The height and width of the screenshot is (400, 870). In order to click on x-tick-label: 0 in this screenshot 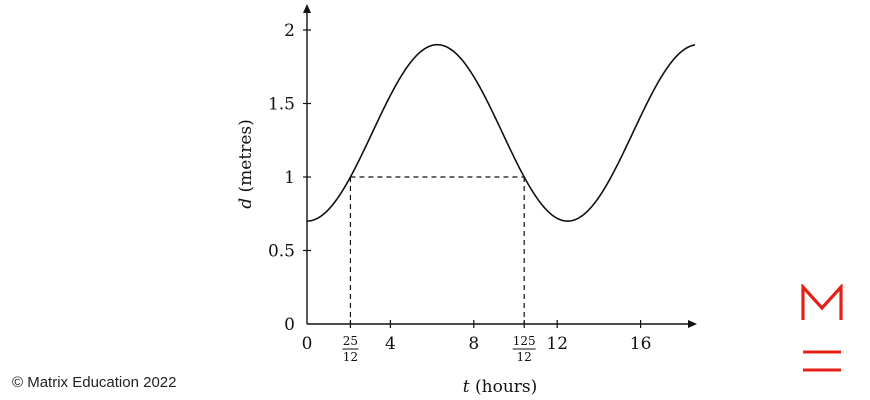, I will do `click(307, 344)`.